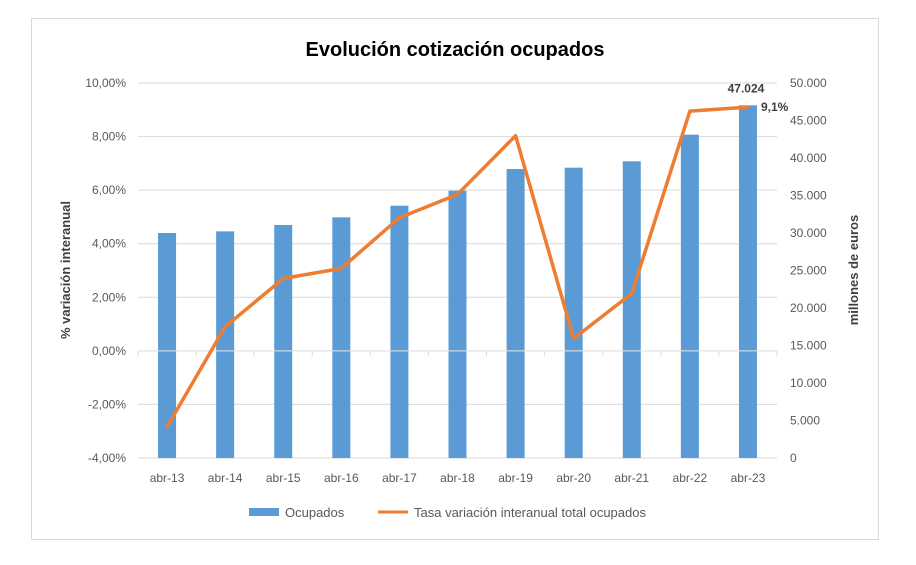 This screenshot has width=916, height=565. I want to click on y-right-tick-label: 50.000, so click(808, 83).